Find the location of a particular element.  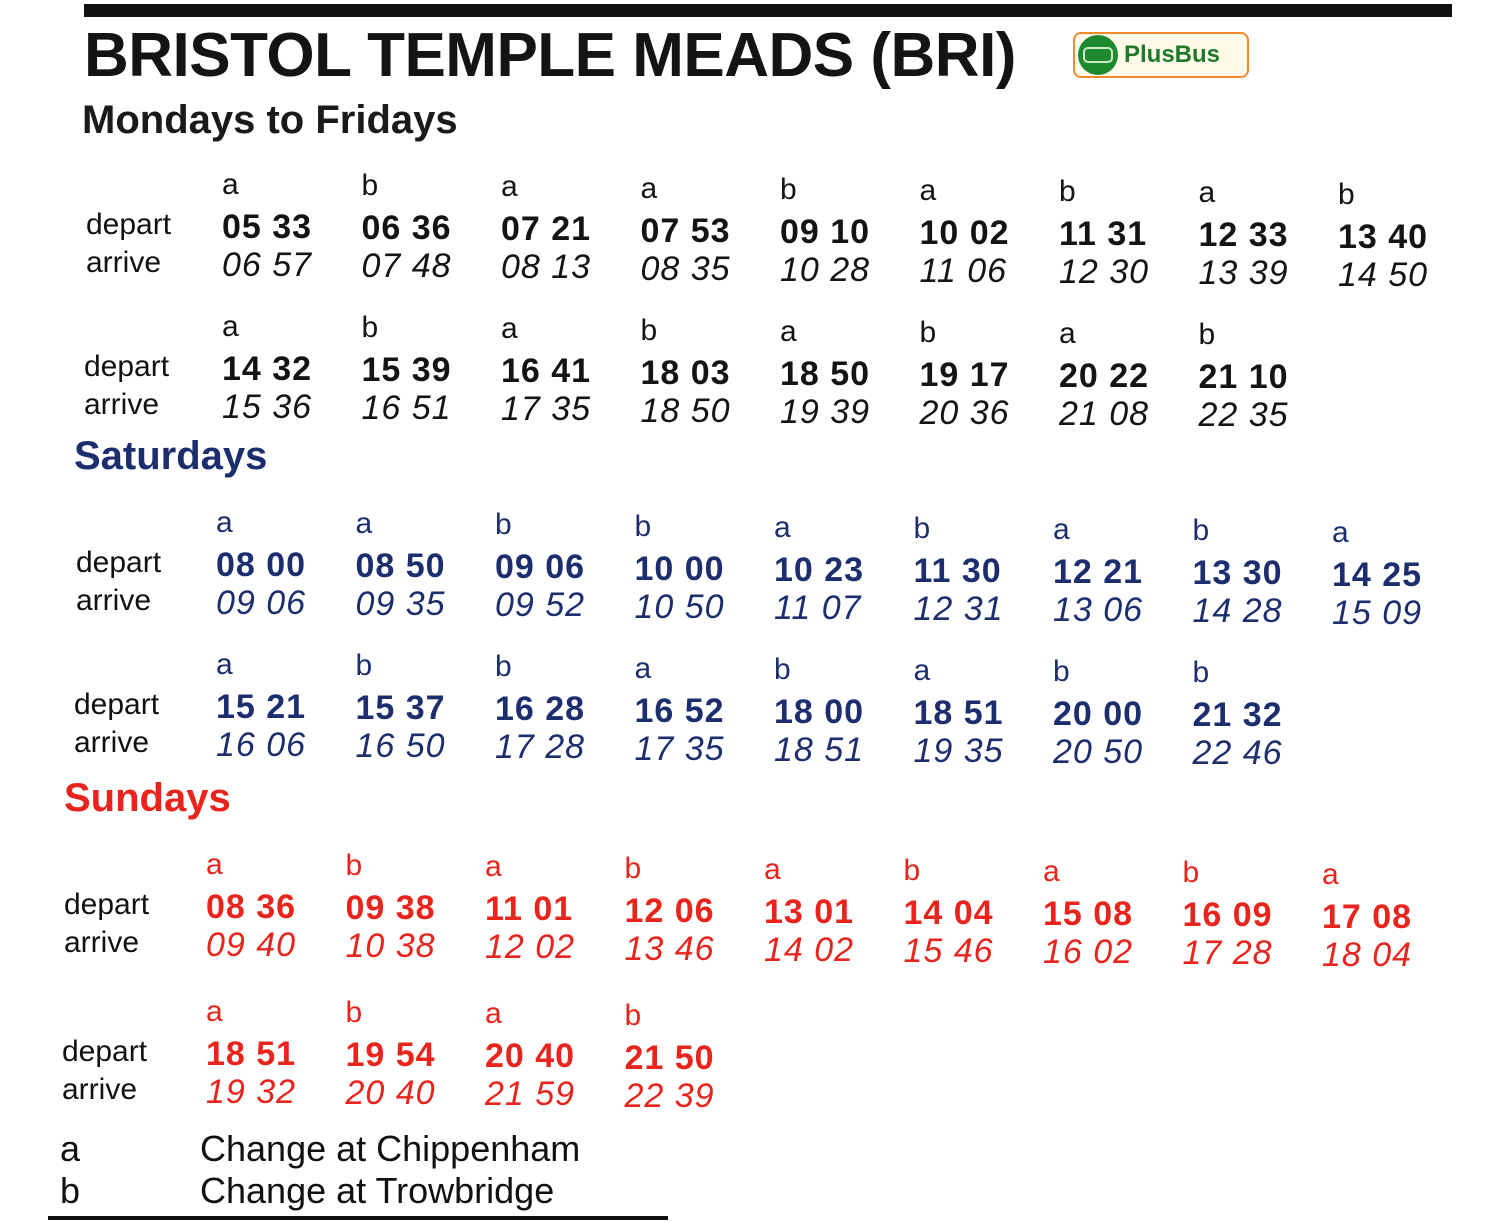

train-entry: a 12 33 13 39 is located at coordinates (1264, 234).